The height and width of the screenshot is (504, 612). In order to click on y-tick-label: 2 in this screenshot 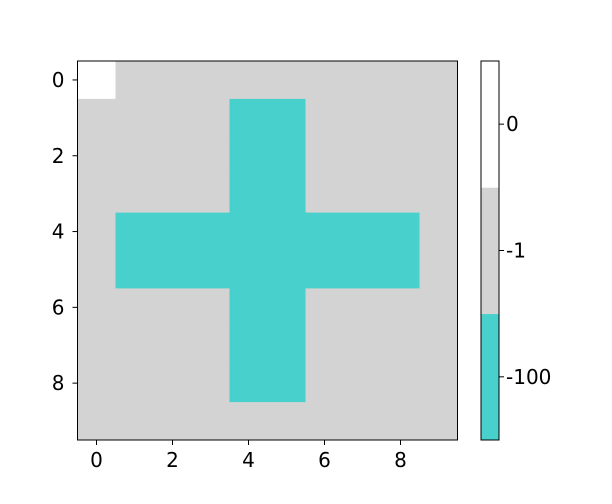, I will do `click(58, 156)`.